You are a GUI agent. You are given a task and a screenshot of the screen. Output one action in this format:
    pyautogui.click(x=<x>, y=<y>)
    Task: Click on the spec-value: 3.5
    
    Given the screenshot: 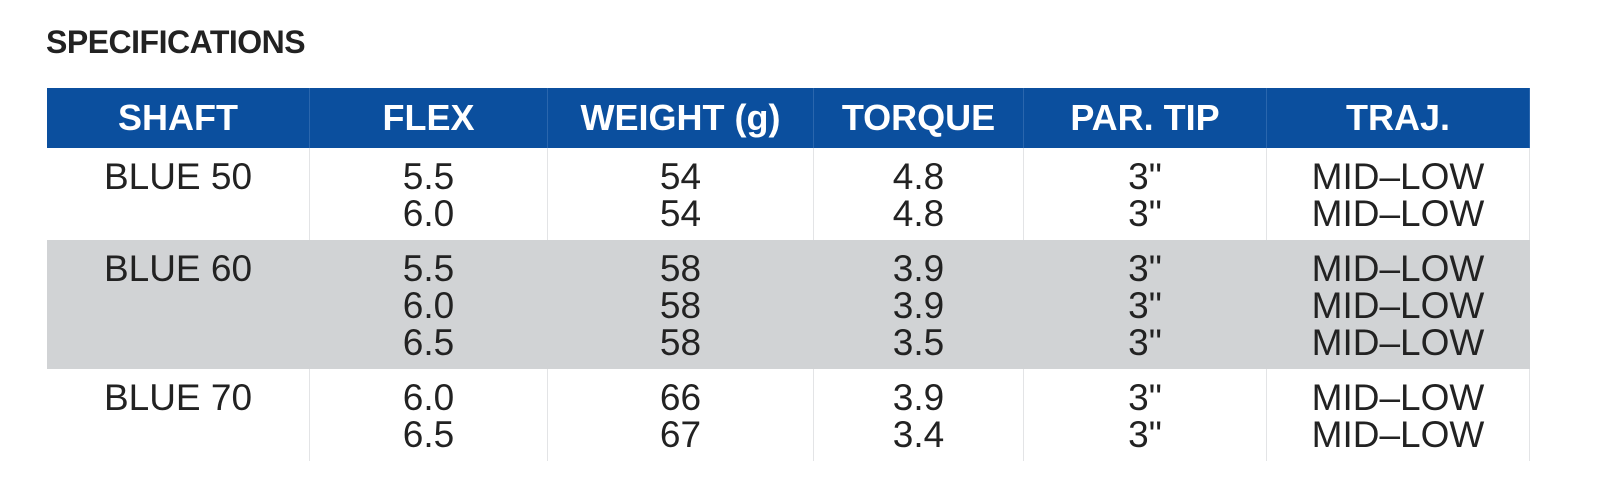 What is the action you would take?
    pyautogui.click(x=918, y=342)
    